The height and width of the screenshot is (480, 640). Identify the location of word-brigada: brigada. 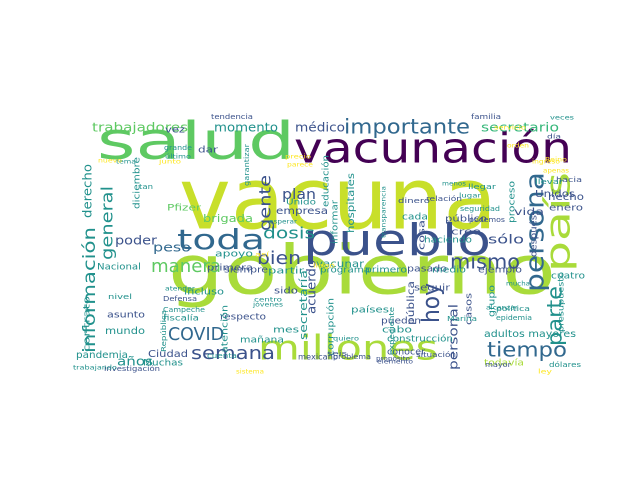
(228, 218).